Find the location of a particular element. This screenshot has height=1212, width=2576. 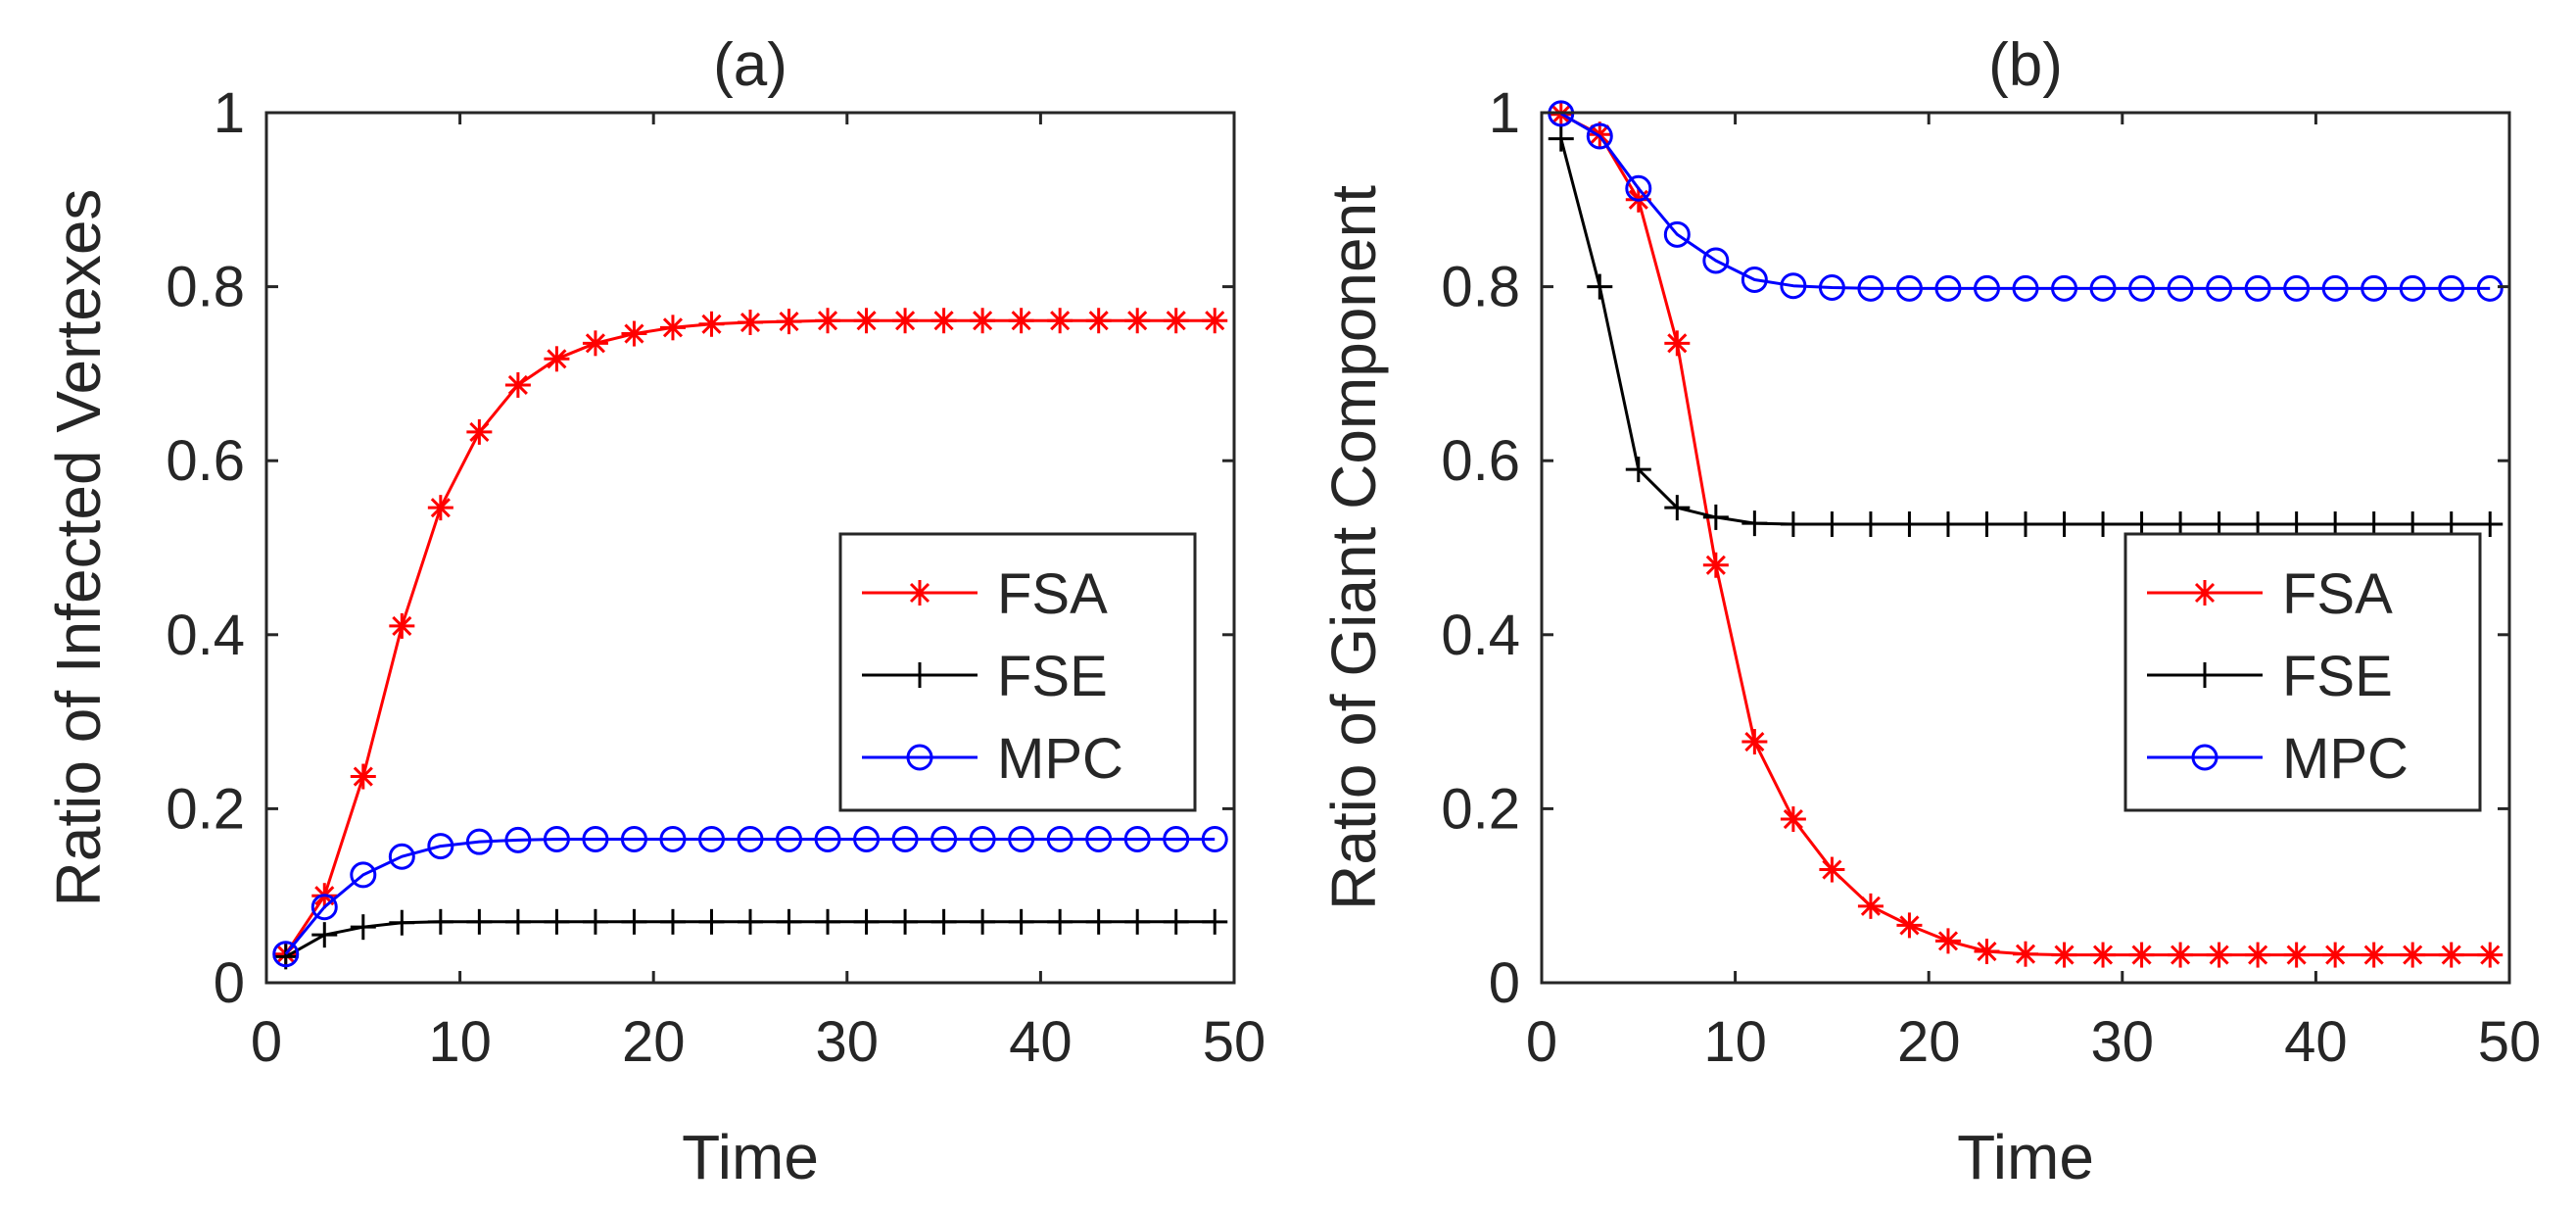

y-tick-label: 0.8 is located at coordinates (206, 287).